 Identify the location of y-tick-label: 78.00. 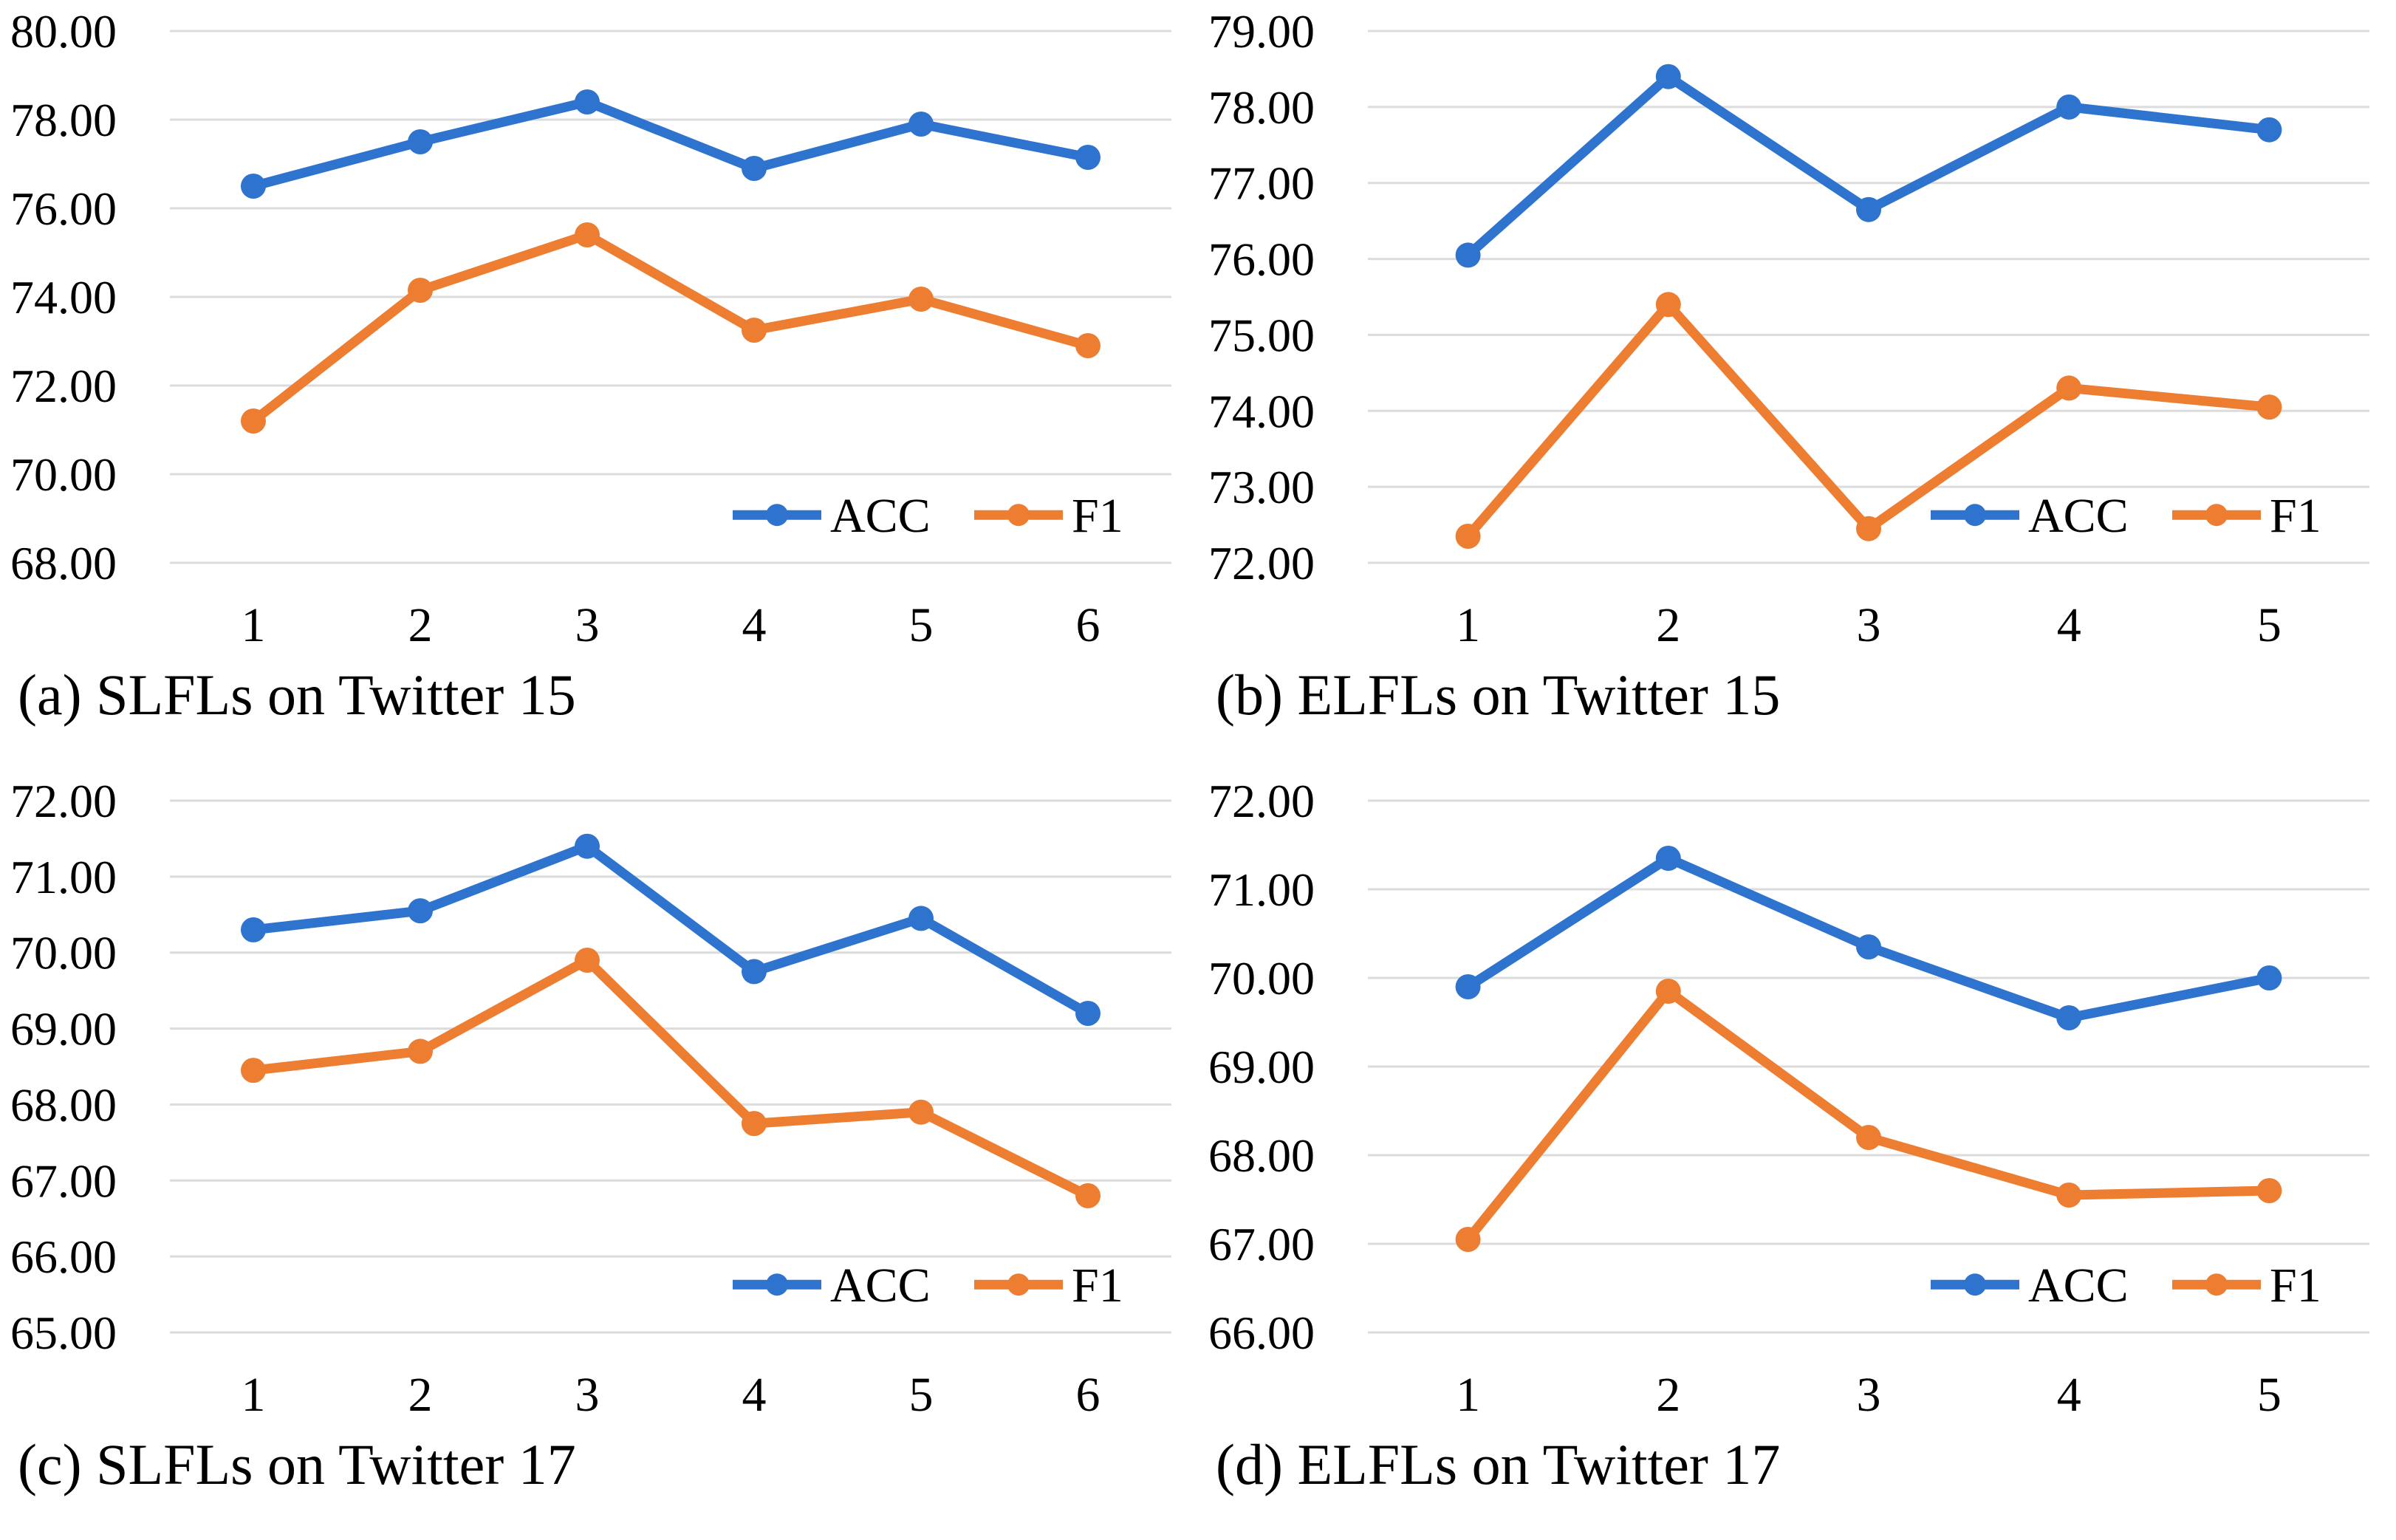
(63, 120).